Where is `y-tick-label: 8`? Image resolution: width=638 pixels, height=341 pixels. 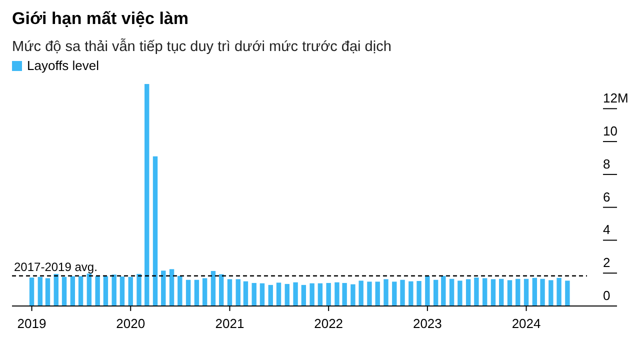
y-tick-label: 8 is located at coordinates (606, 164).